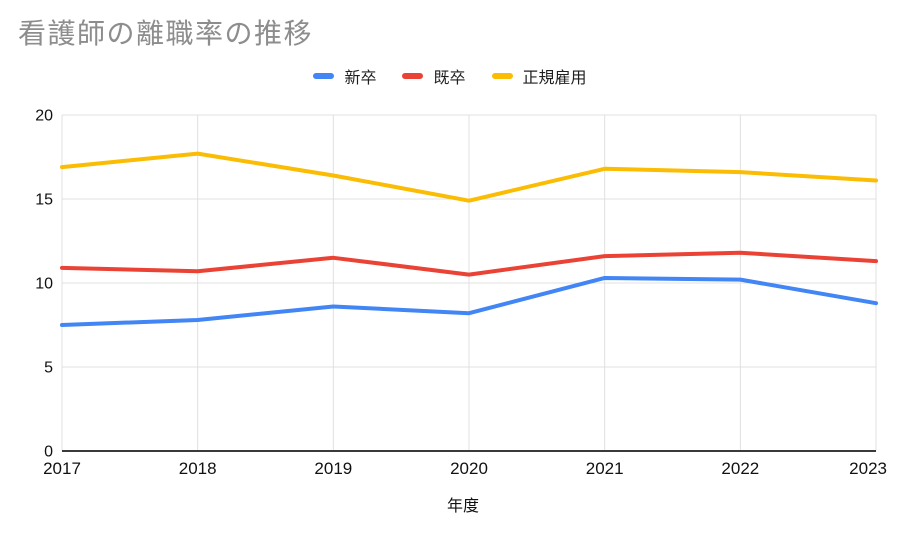  I want to click on chart-legend: 新卒 既卒 正規雇用, so click(450, 76).